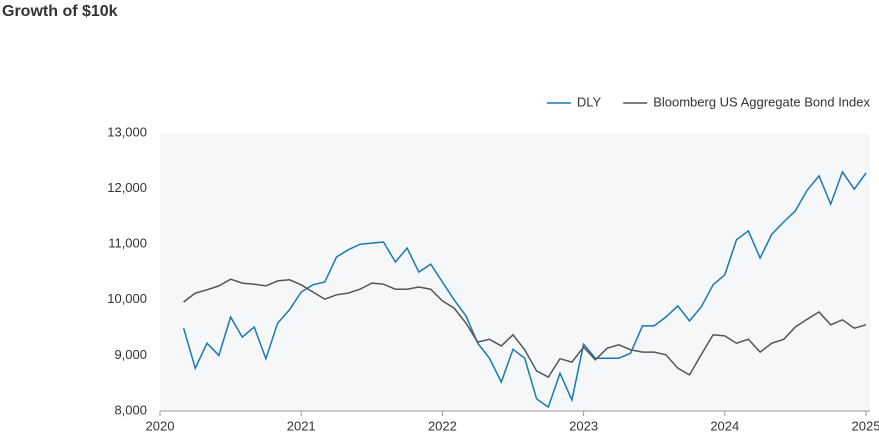 This screenshot has height=439, width=879. Describe the element at coordinates (127, 131) in the screenshot. I see `y-tick-label: 13,000` at that location.